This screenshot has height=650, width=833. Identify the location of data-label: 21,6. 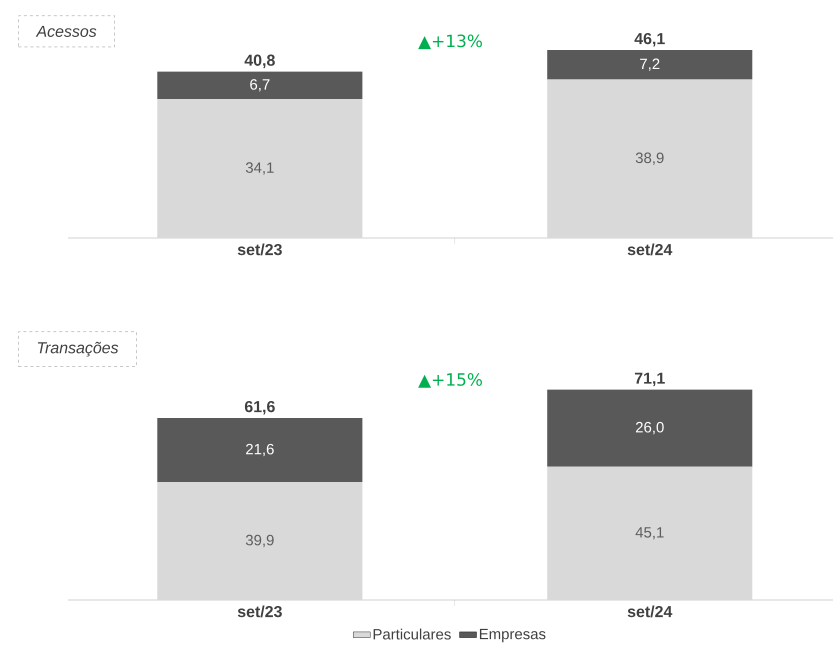
(260, 450).